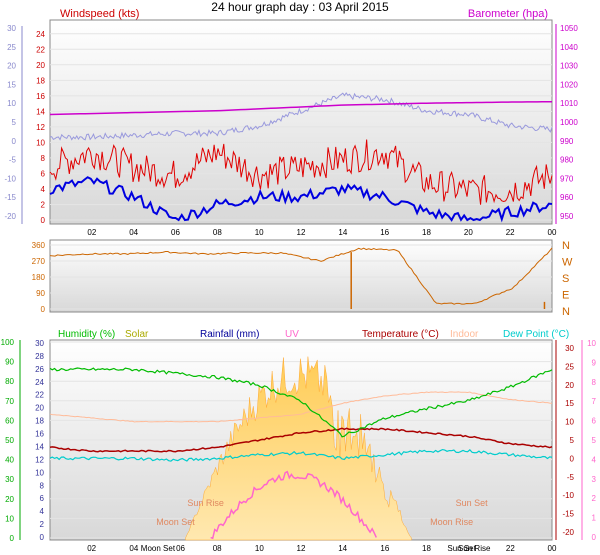 This screenshot has height=555, width=600. I want to click on outer-left-tick-label: -5, so click(13, 160).